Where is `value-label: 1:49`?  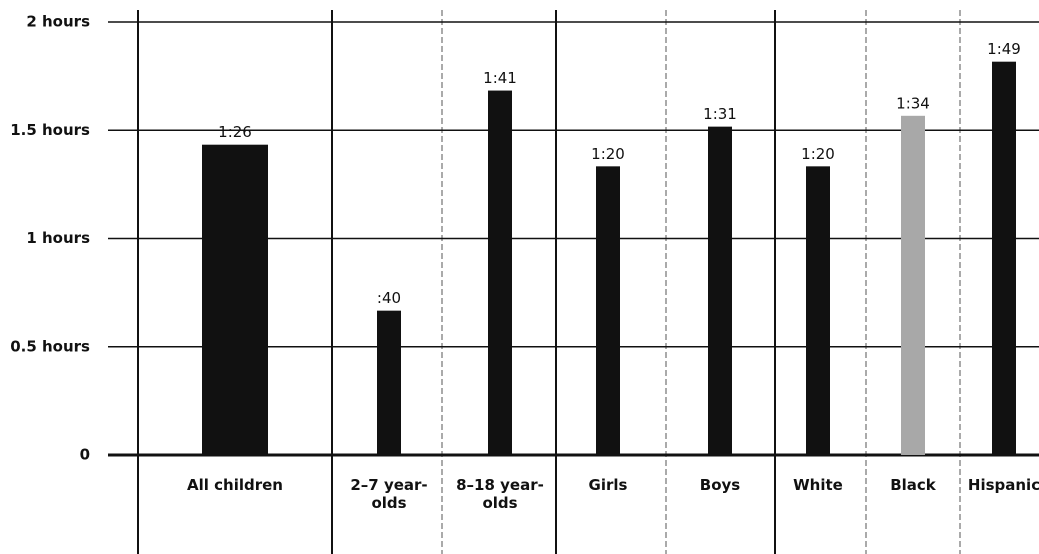 value-label: 1:49 is located at coordinates (1004, 49).